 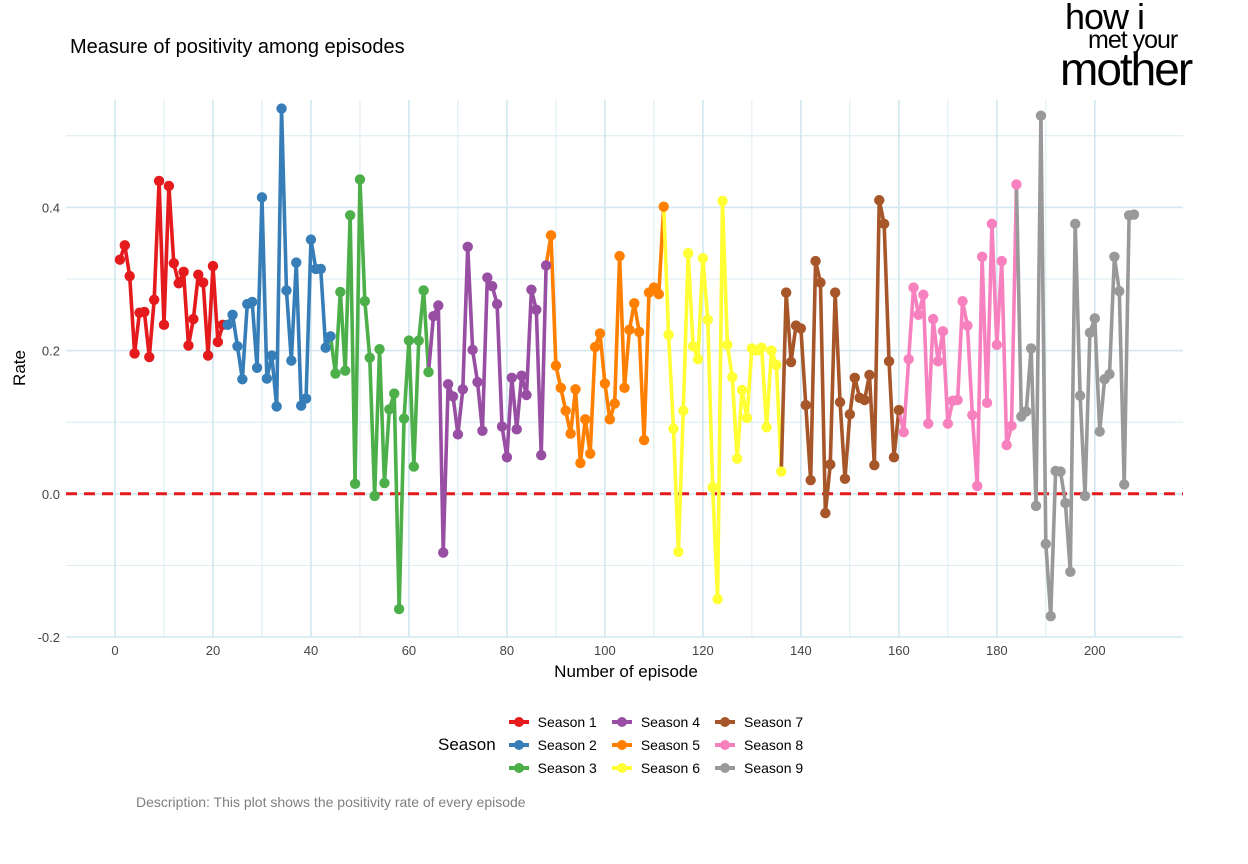 What do you see at coordinates (670, 745) in the screenshot?
I see `legend-label: Season 5` at bounding box center [670, 745].